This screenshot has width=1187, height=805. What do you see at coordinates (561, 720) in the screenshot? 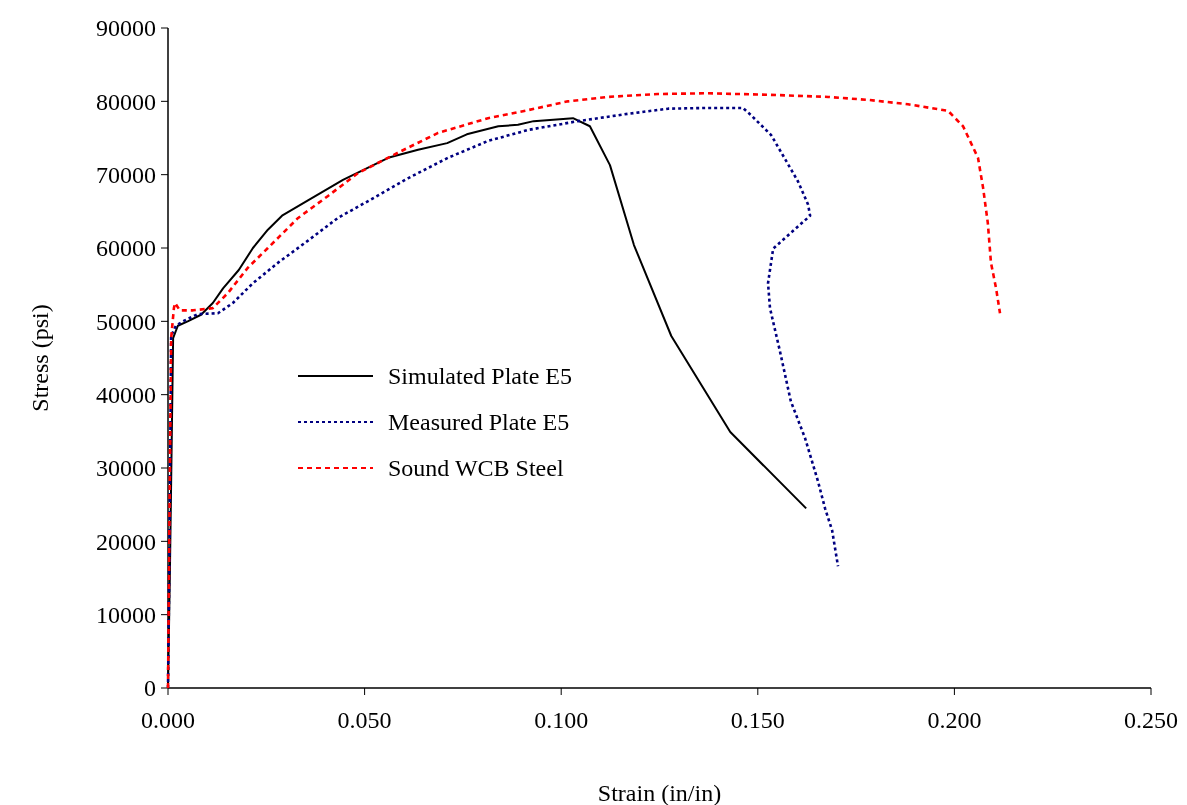
I see `x-tick-label: 0.100` at bounding box center [561, 720].